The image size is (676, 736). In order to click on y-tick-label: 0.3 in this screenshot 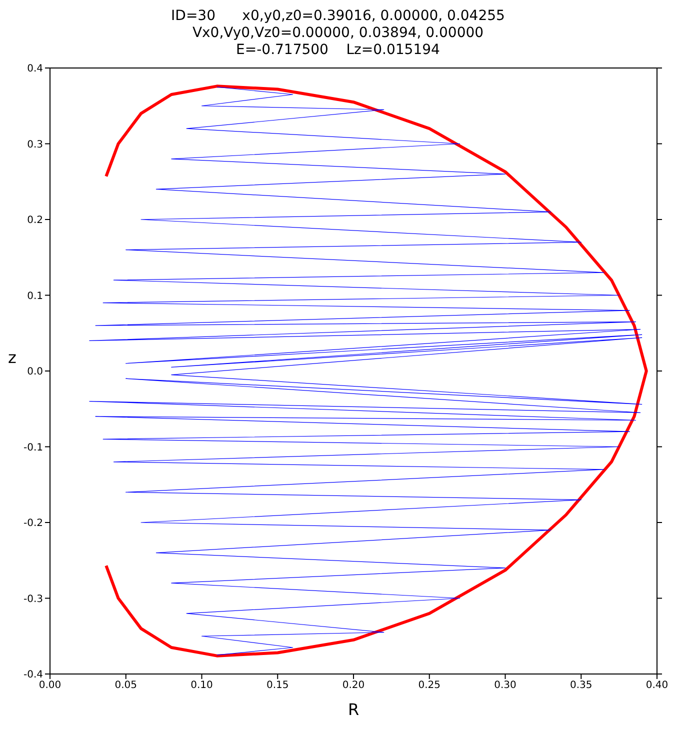, I will do `click(35, 144)`.